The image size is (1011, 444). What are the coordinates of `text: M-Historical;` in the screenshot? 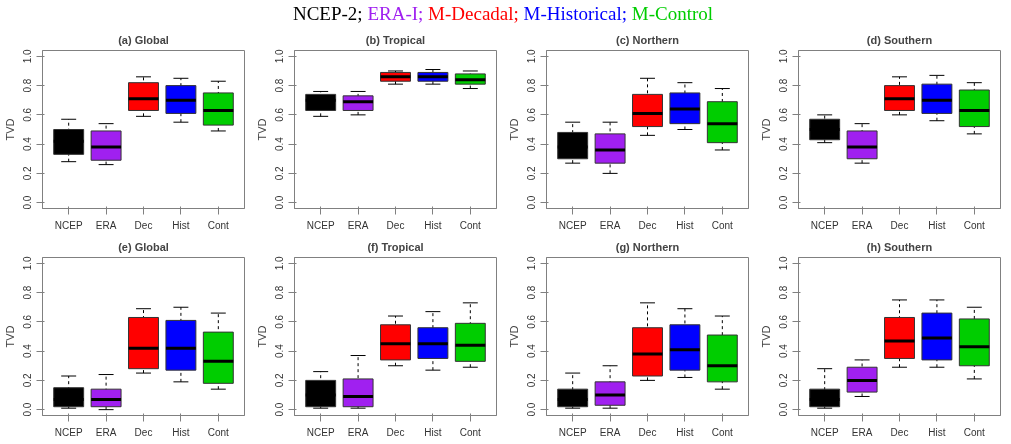 It's located at (575, 13).